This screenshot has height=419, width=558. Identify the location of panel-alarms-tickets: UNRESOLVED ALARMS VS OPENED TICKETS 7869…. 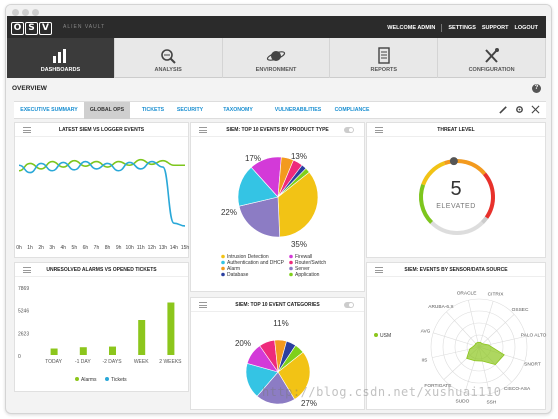
(101, 327).